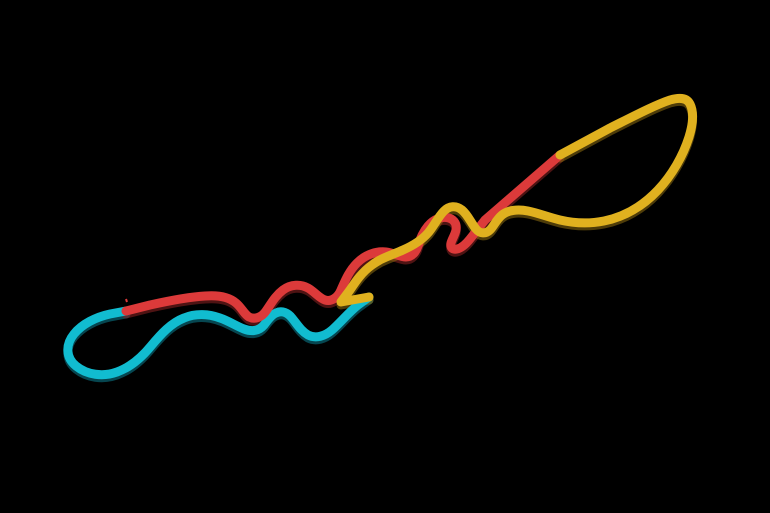  Describe the element at coordinates (218, 336) in the screenshot. I see `track-sector-1-cyan` at that location.